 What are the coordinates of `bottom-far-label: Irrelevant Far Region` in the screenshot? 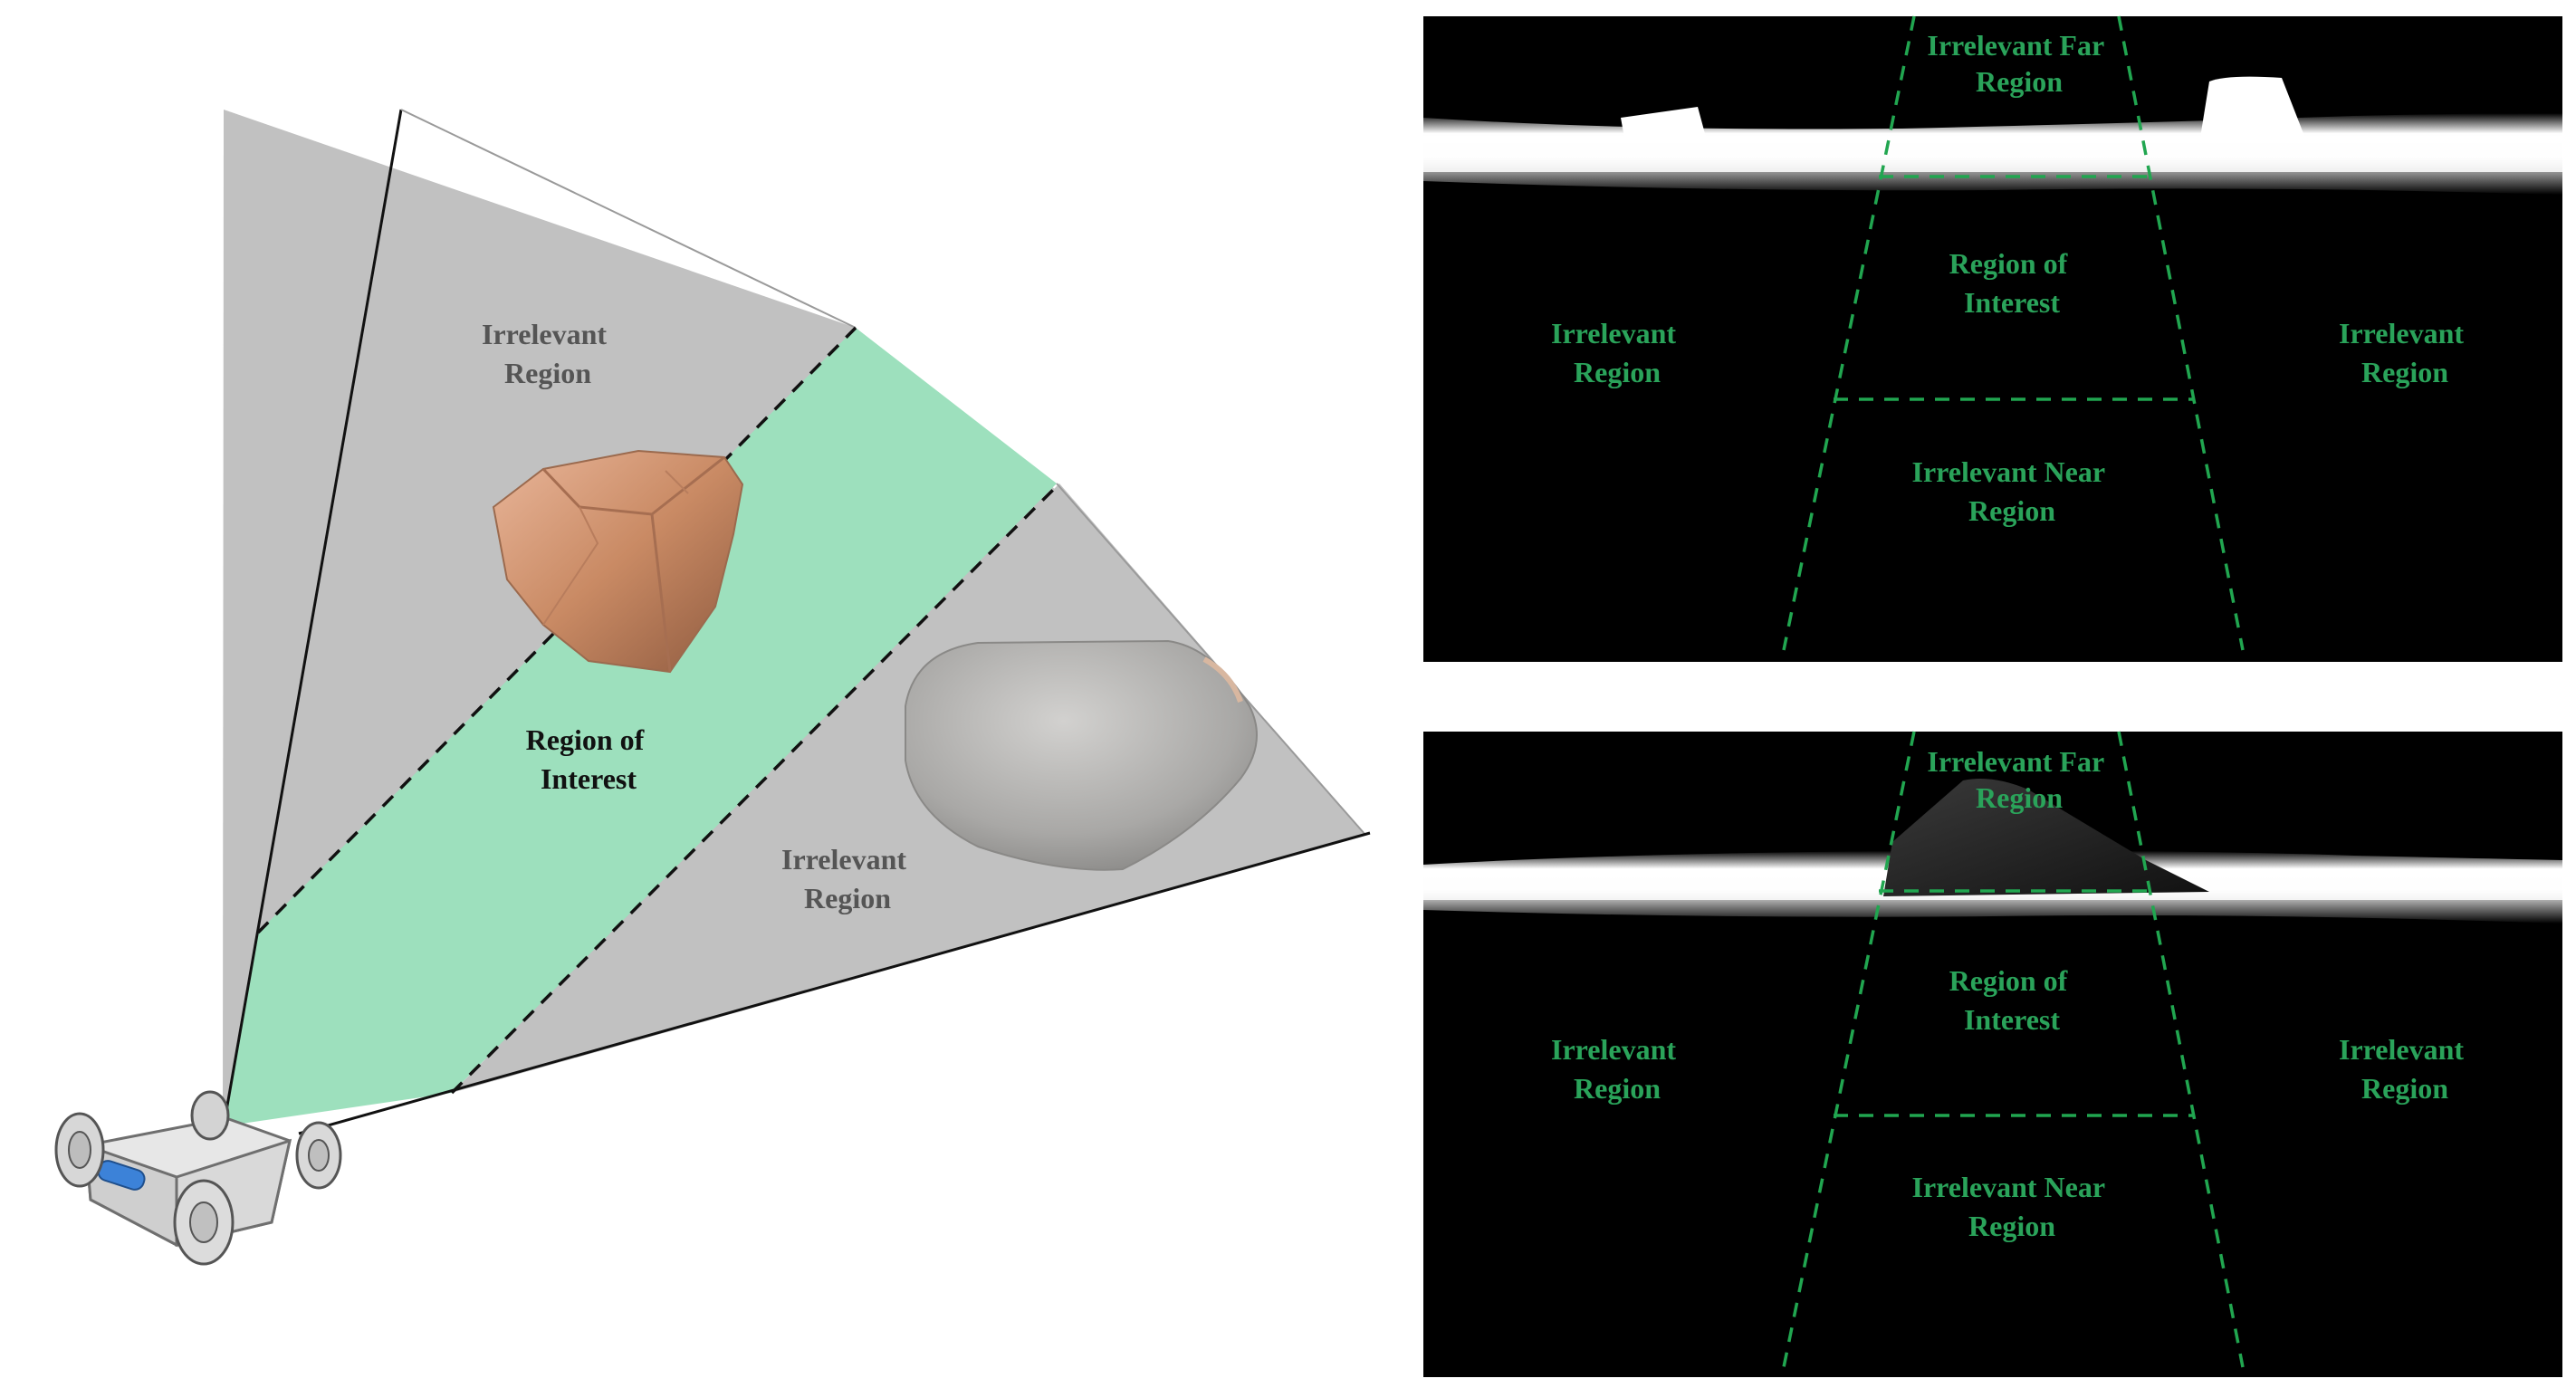 It's located at (2019, 779).